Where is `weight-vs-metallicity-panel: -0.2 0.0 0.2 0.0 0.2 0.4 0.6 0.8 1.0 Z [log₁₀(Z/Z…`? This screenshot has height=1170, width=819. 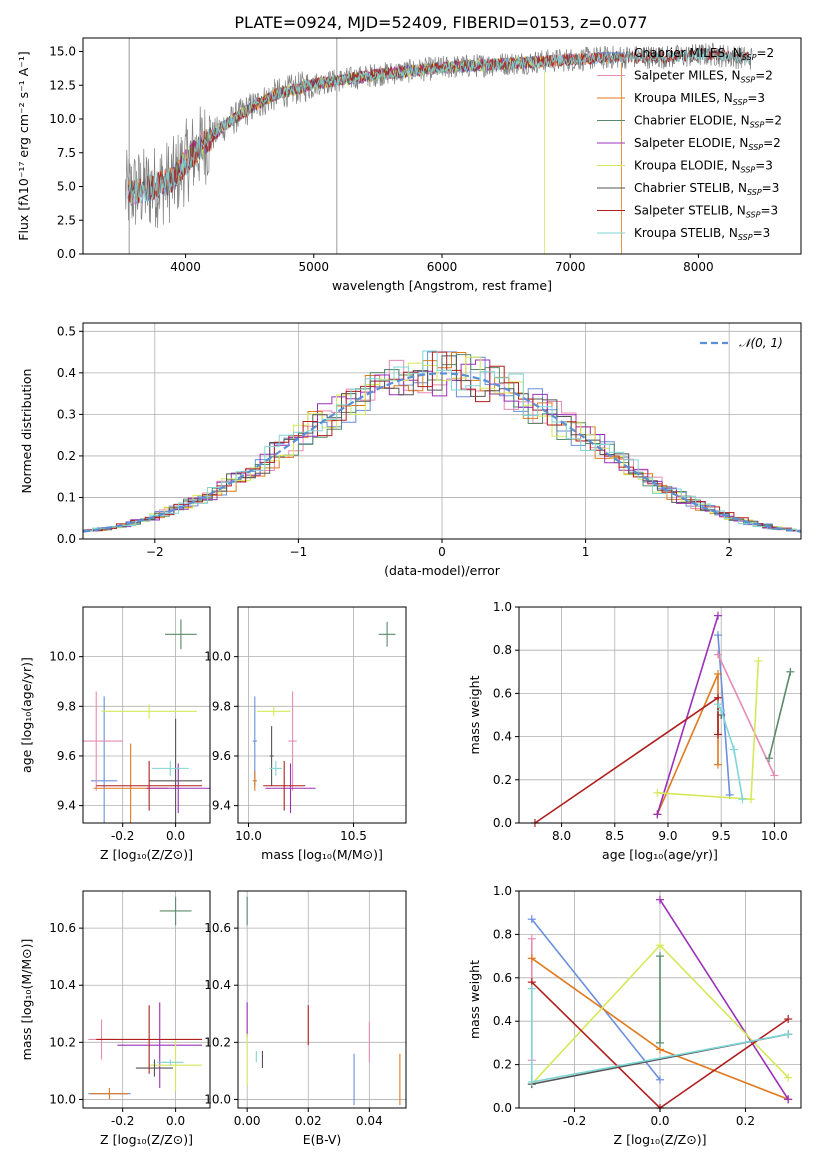 weight-vs-metallicity-panel: -0.2 0.0 0.2 0.0 0.2 0.4 0.6 0.8 1.0 Z [log₁₀(Z/Z… is located at coordinates (634, 1015).